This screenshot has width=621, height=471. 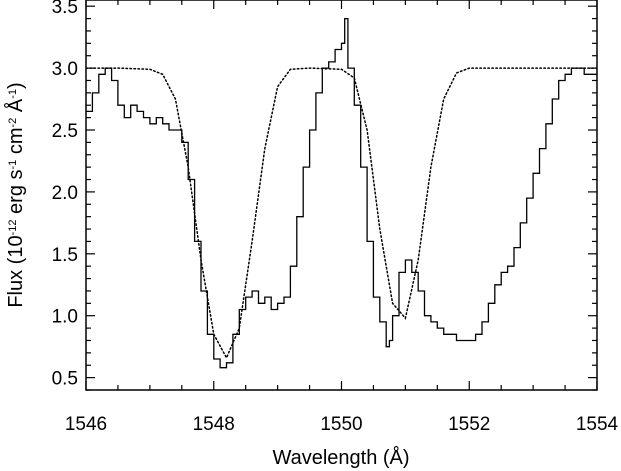 I want to click on x-tick-label: 1546, so click(x=86, y=424).